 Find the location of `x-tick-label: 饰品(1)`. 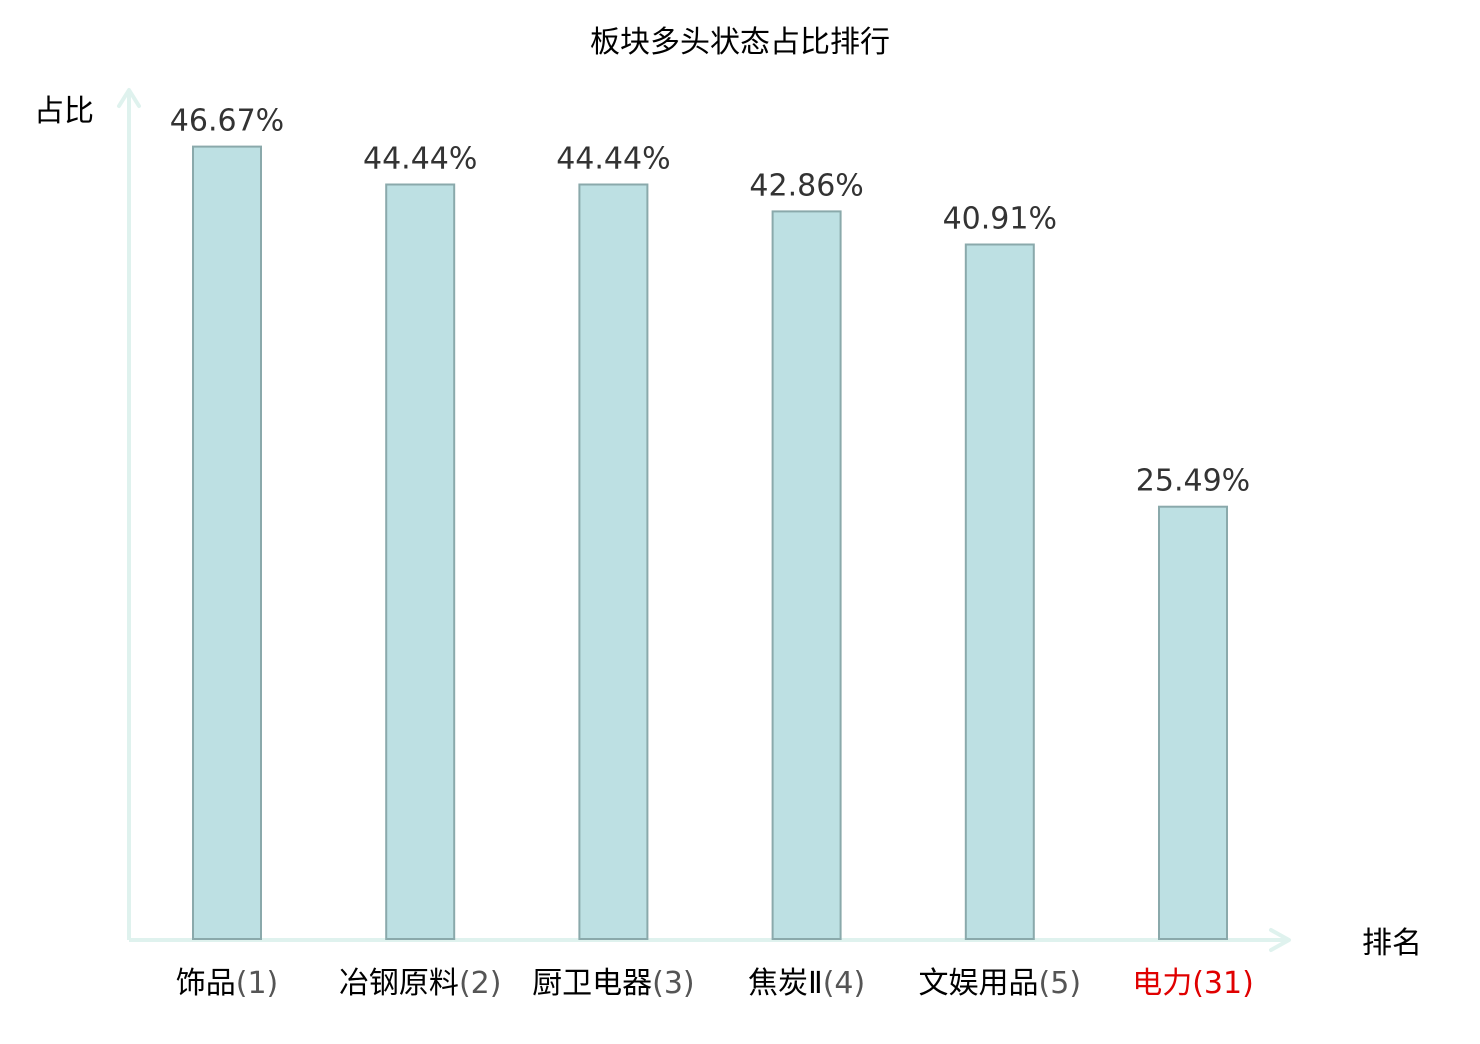

x-tick-label: 饰品(1) is located at coordinates (227, 983).